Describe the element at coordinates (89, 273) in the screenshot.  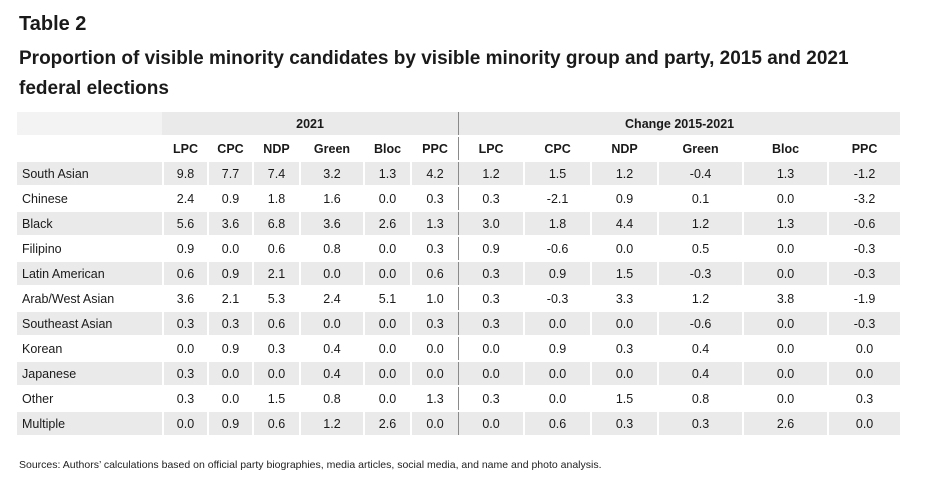
I see `row-label: Latin American` at that location.